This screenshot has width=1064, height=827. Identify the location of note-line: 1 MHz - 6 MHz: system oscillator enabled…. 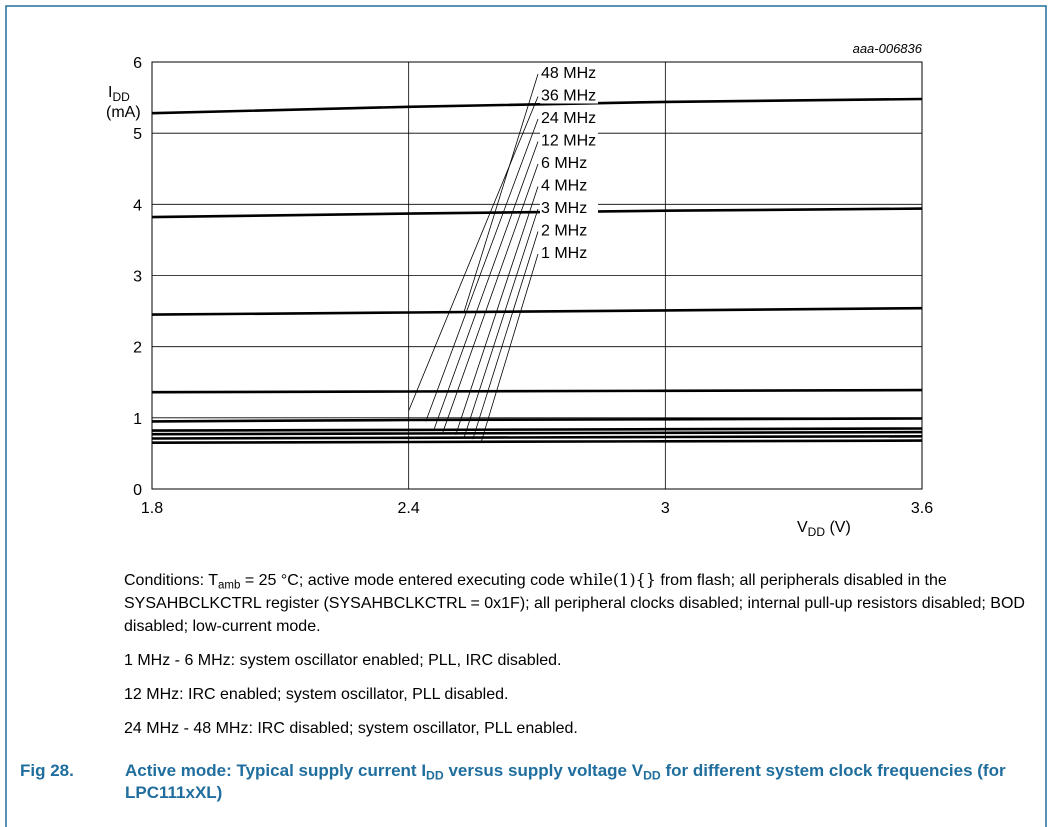
(343, 660).